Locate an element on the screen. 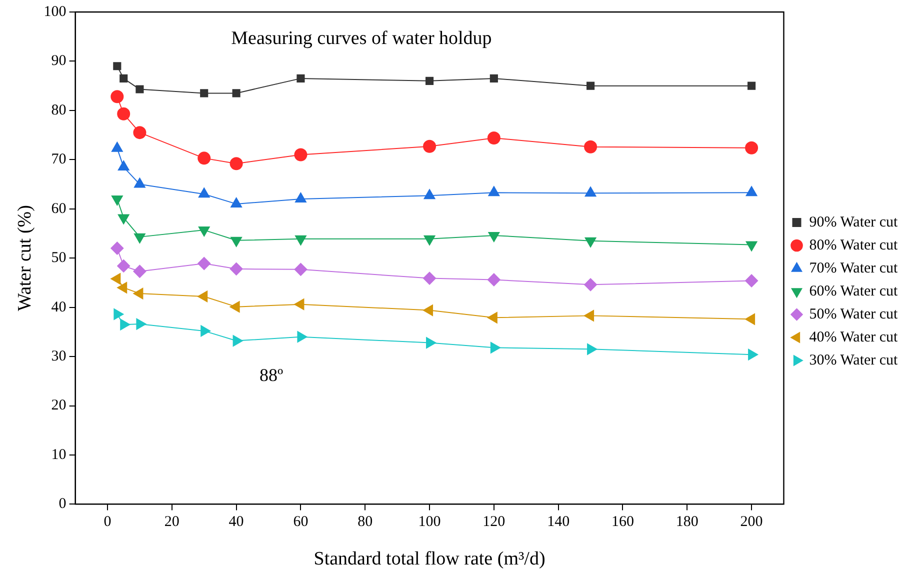 This screenshot has height=579, width=912. y-tick-label: 20 is located at coordinates (58, 406).